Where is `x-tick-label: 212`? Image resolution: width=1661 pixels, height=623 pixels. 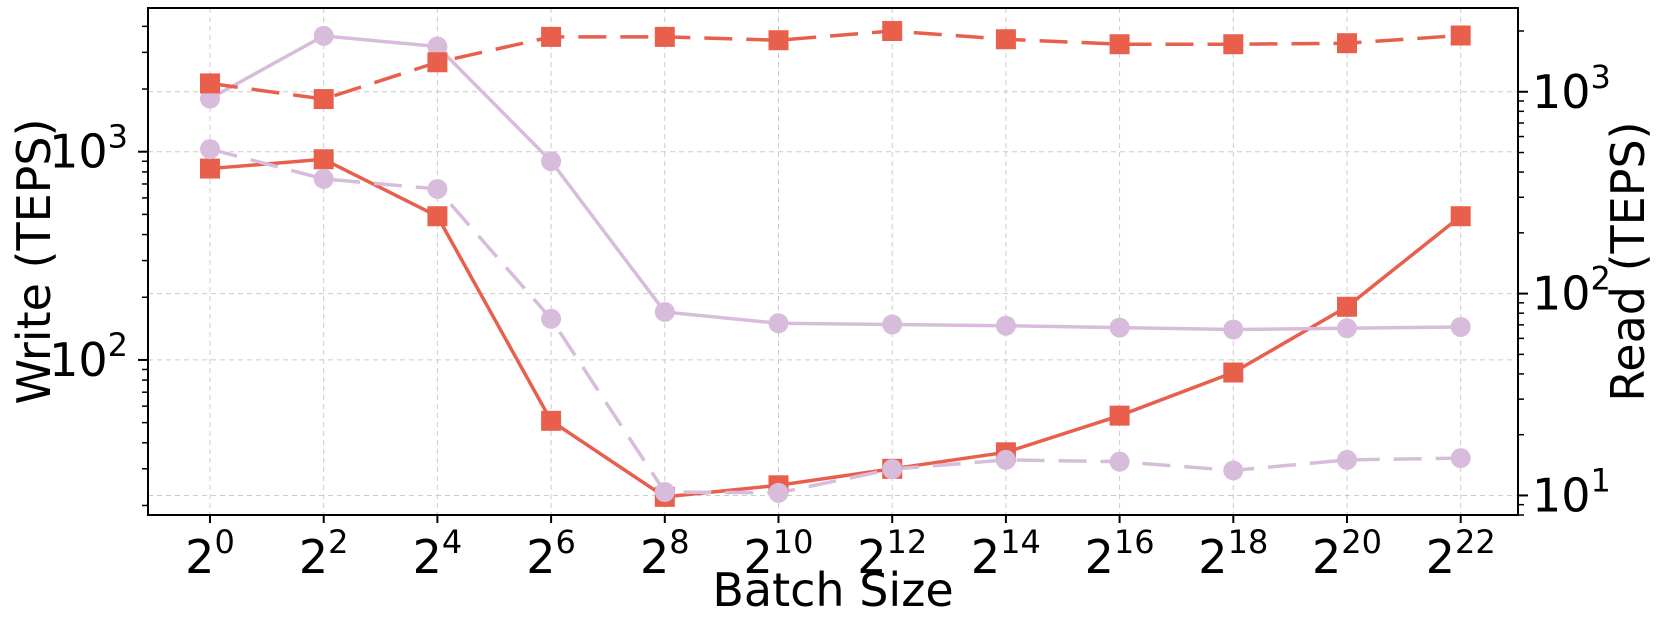
x-tick-label: 212 is located at coordinates (892, 553).